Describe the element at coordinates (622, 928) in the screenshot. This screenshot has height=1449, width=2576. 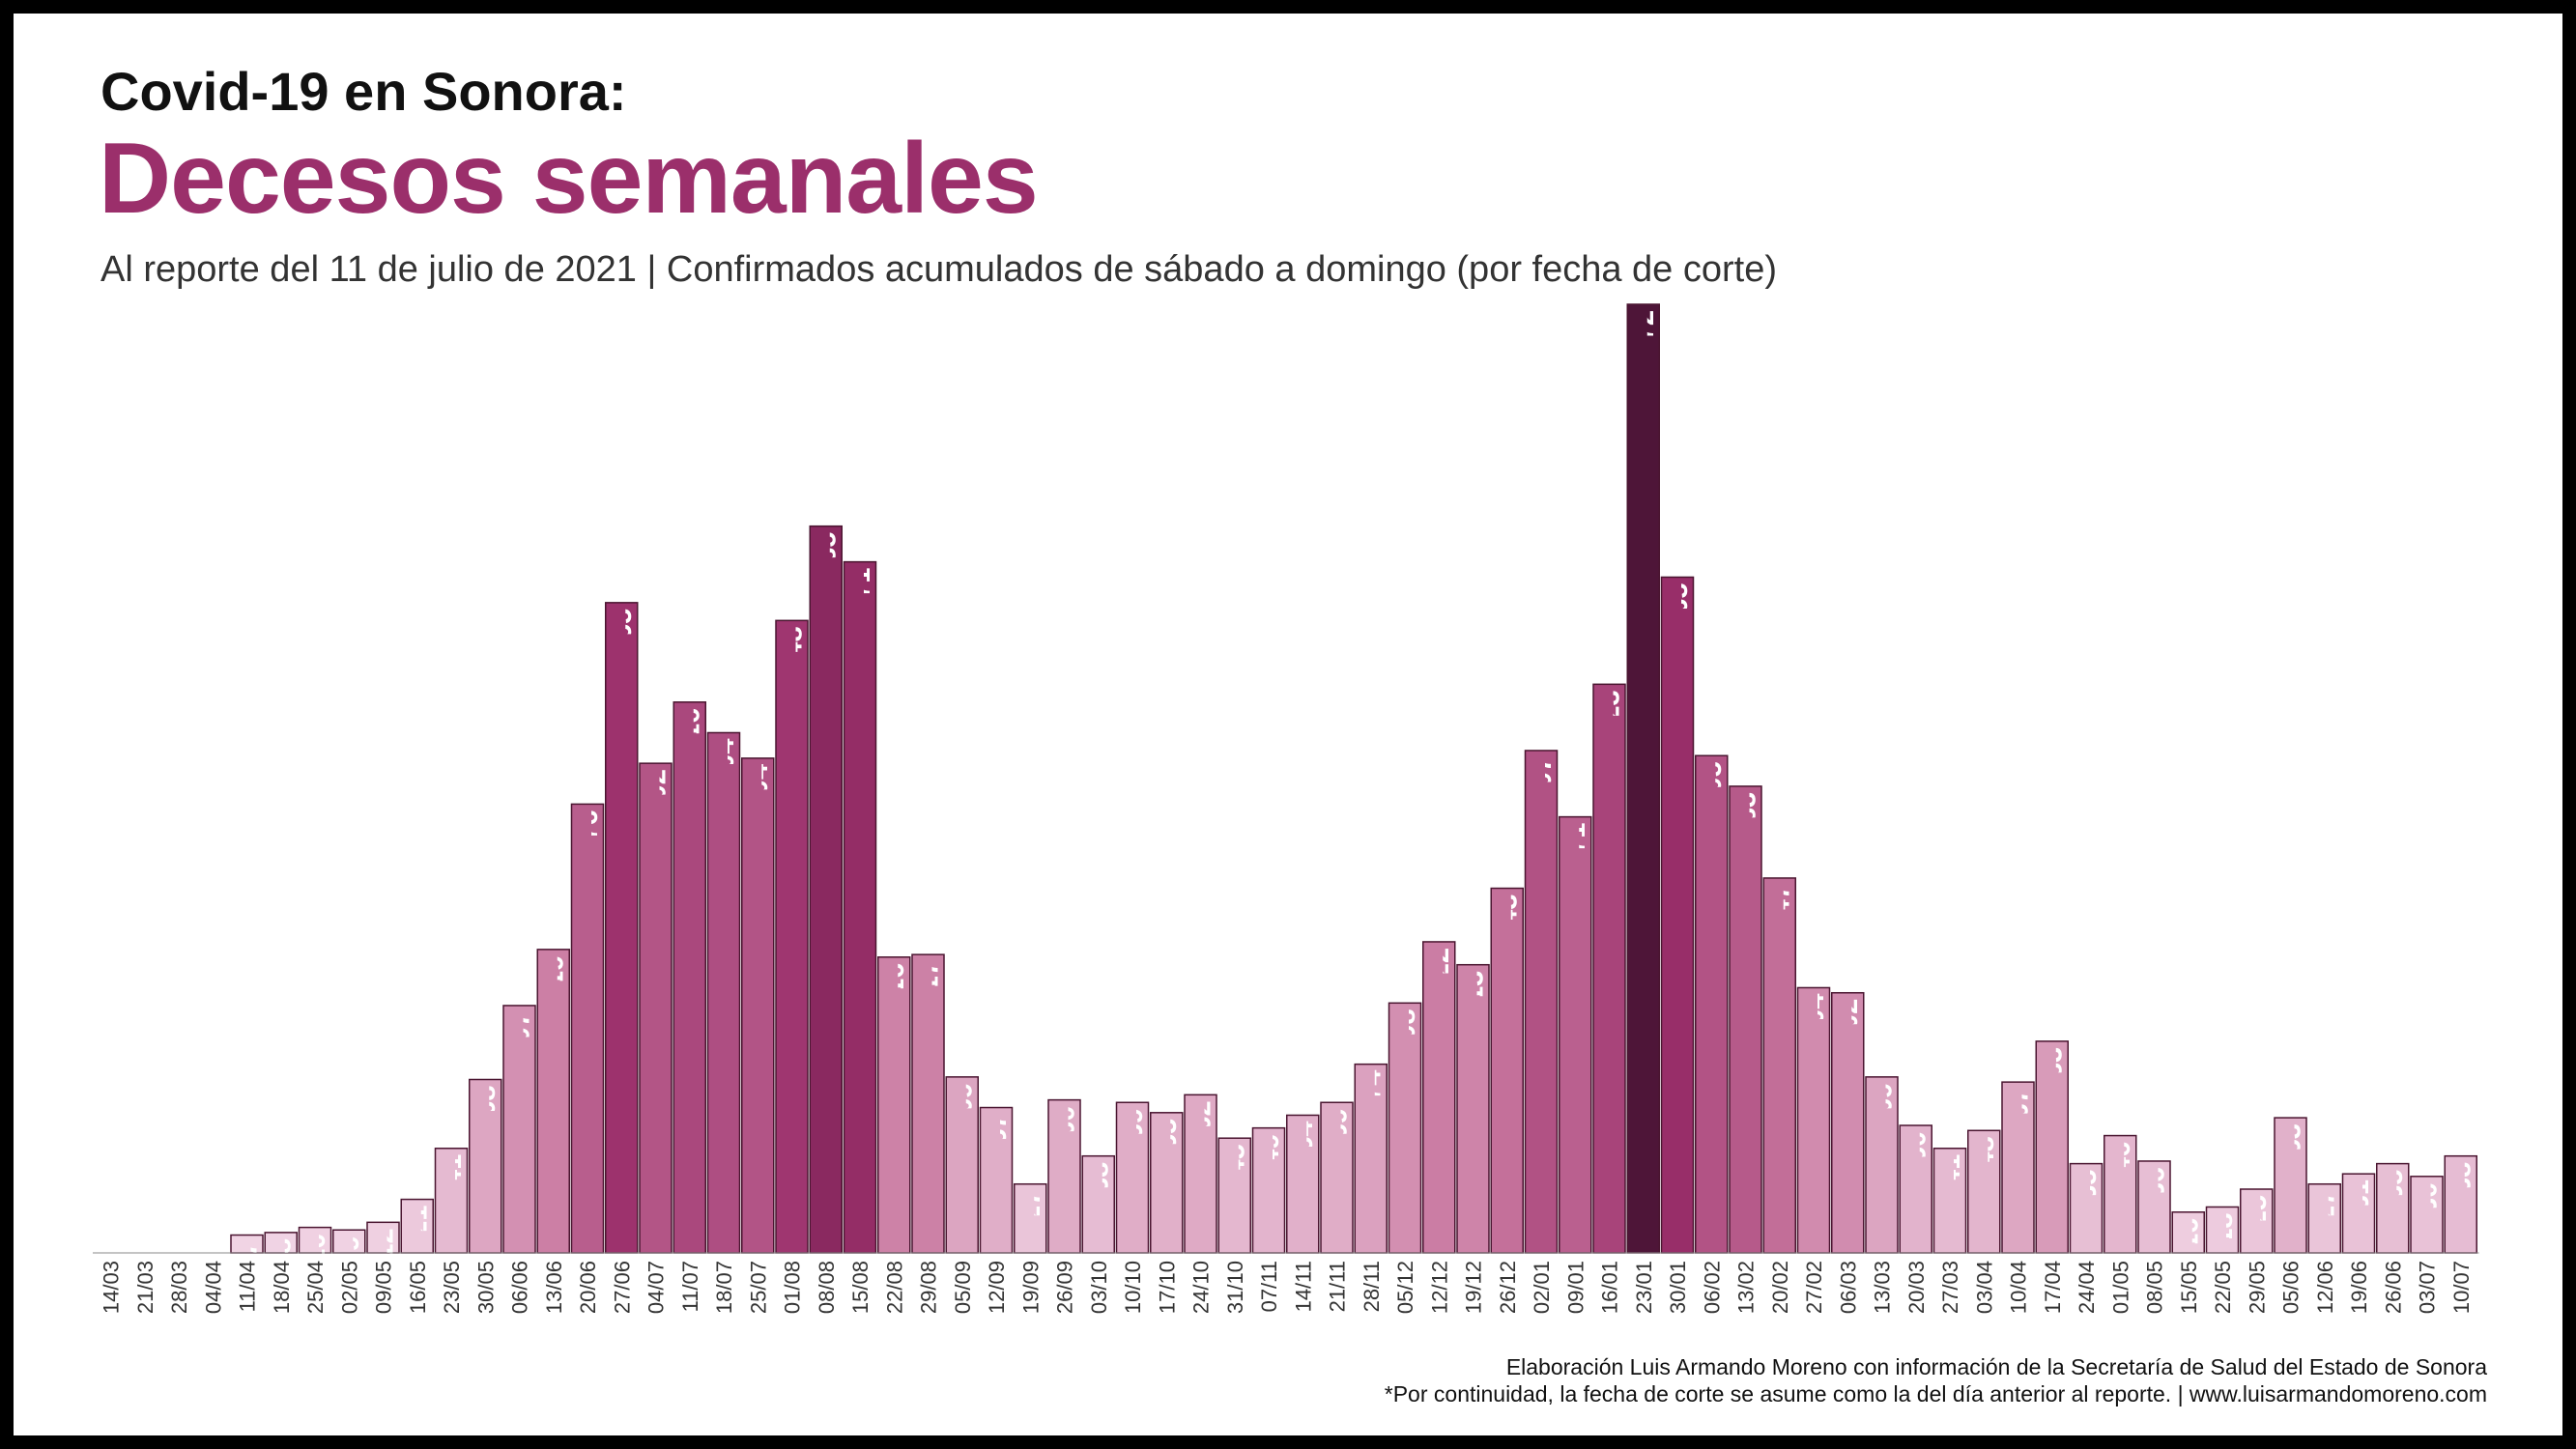
I see `bar-27/06` at that location.